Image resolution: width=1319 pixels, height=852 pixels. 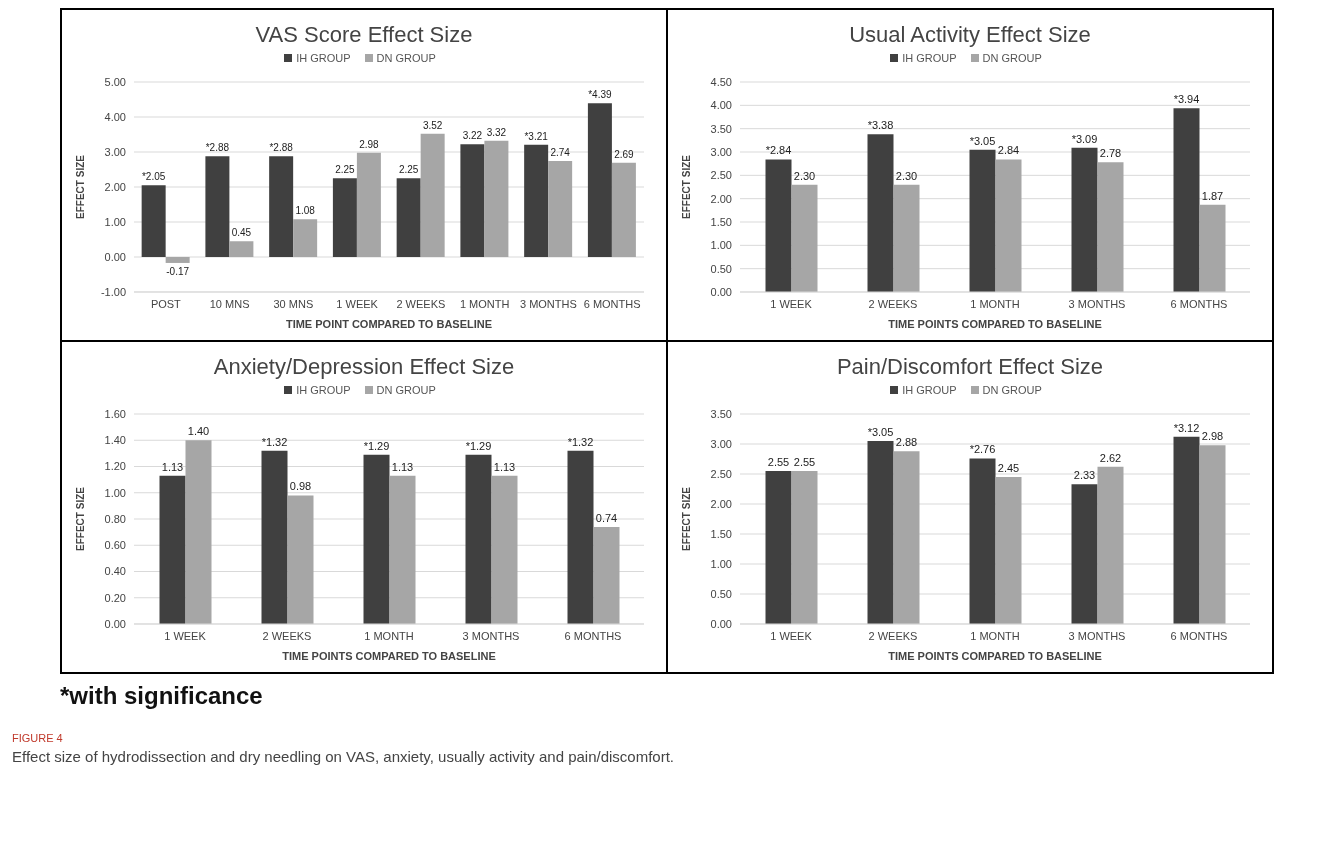 I want to click on data-label: 0.98, so click(x=300, y=486).